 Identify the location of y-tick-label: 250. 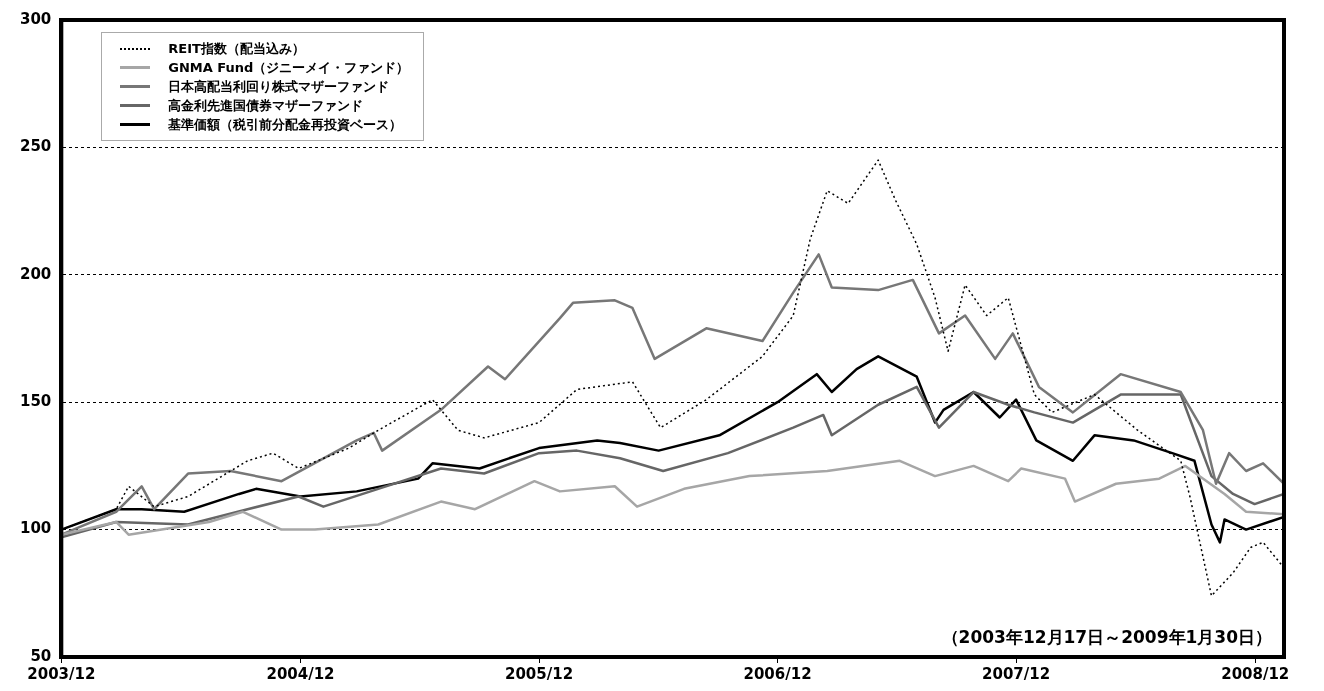
(36, 146).